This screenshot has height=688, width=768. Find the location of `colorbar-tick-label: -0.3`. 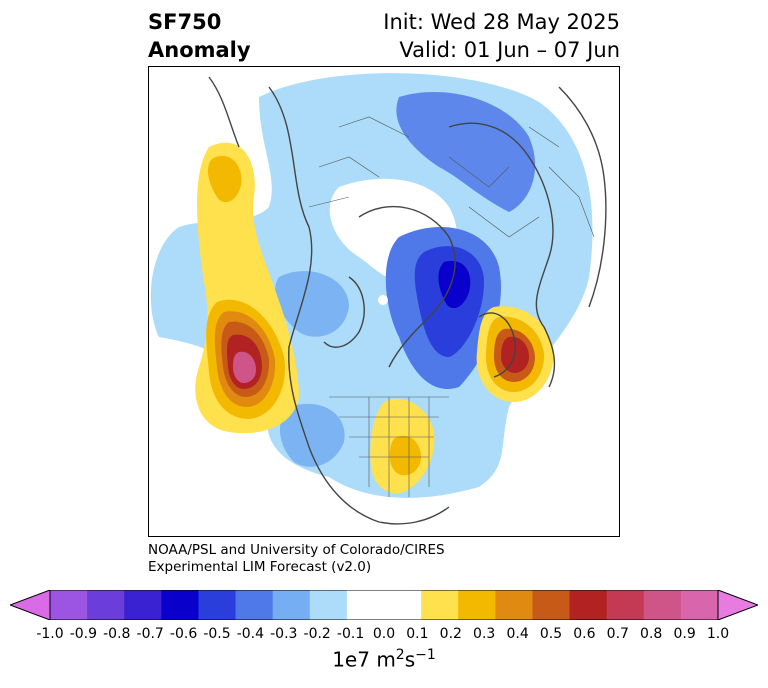

colorbar-tick-label: -0.3 is located at coordinates (284, 634).